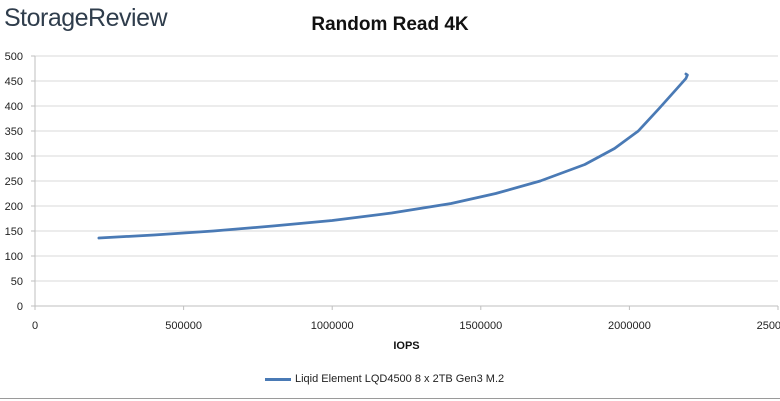 The height and width of the screenshot is (401, 780). Describe the element at coordinates (14, 82) in the screenshot. I see `y-tick-450: 450` at that location.